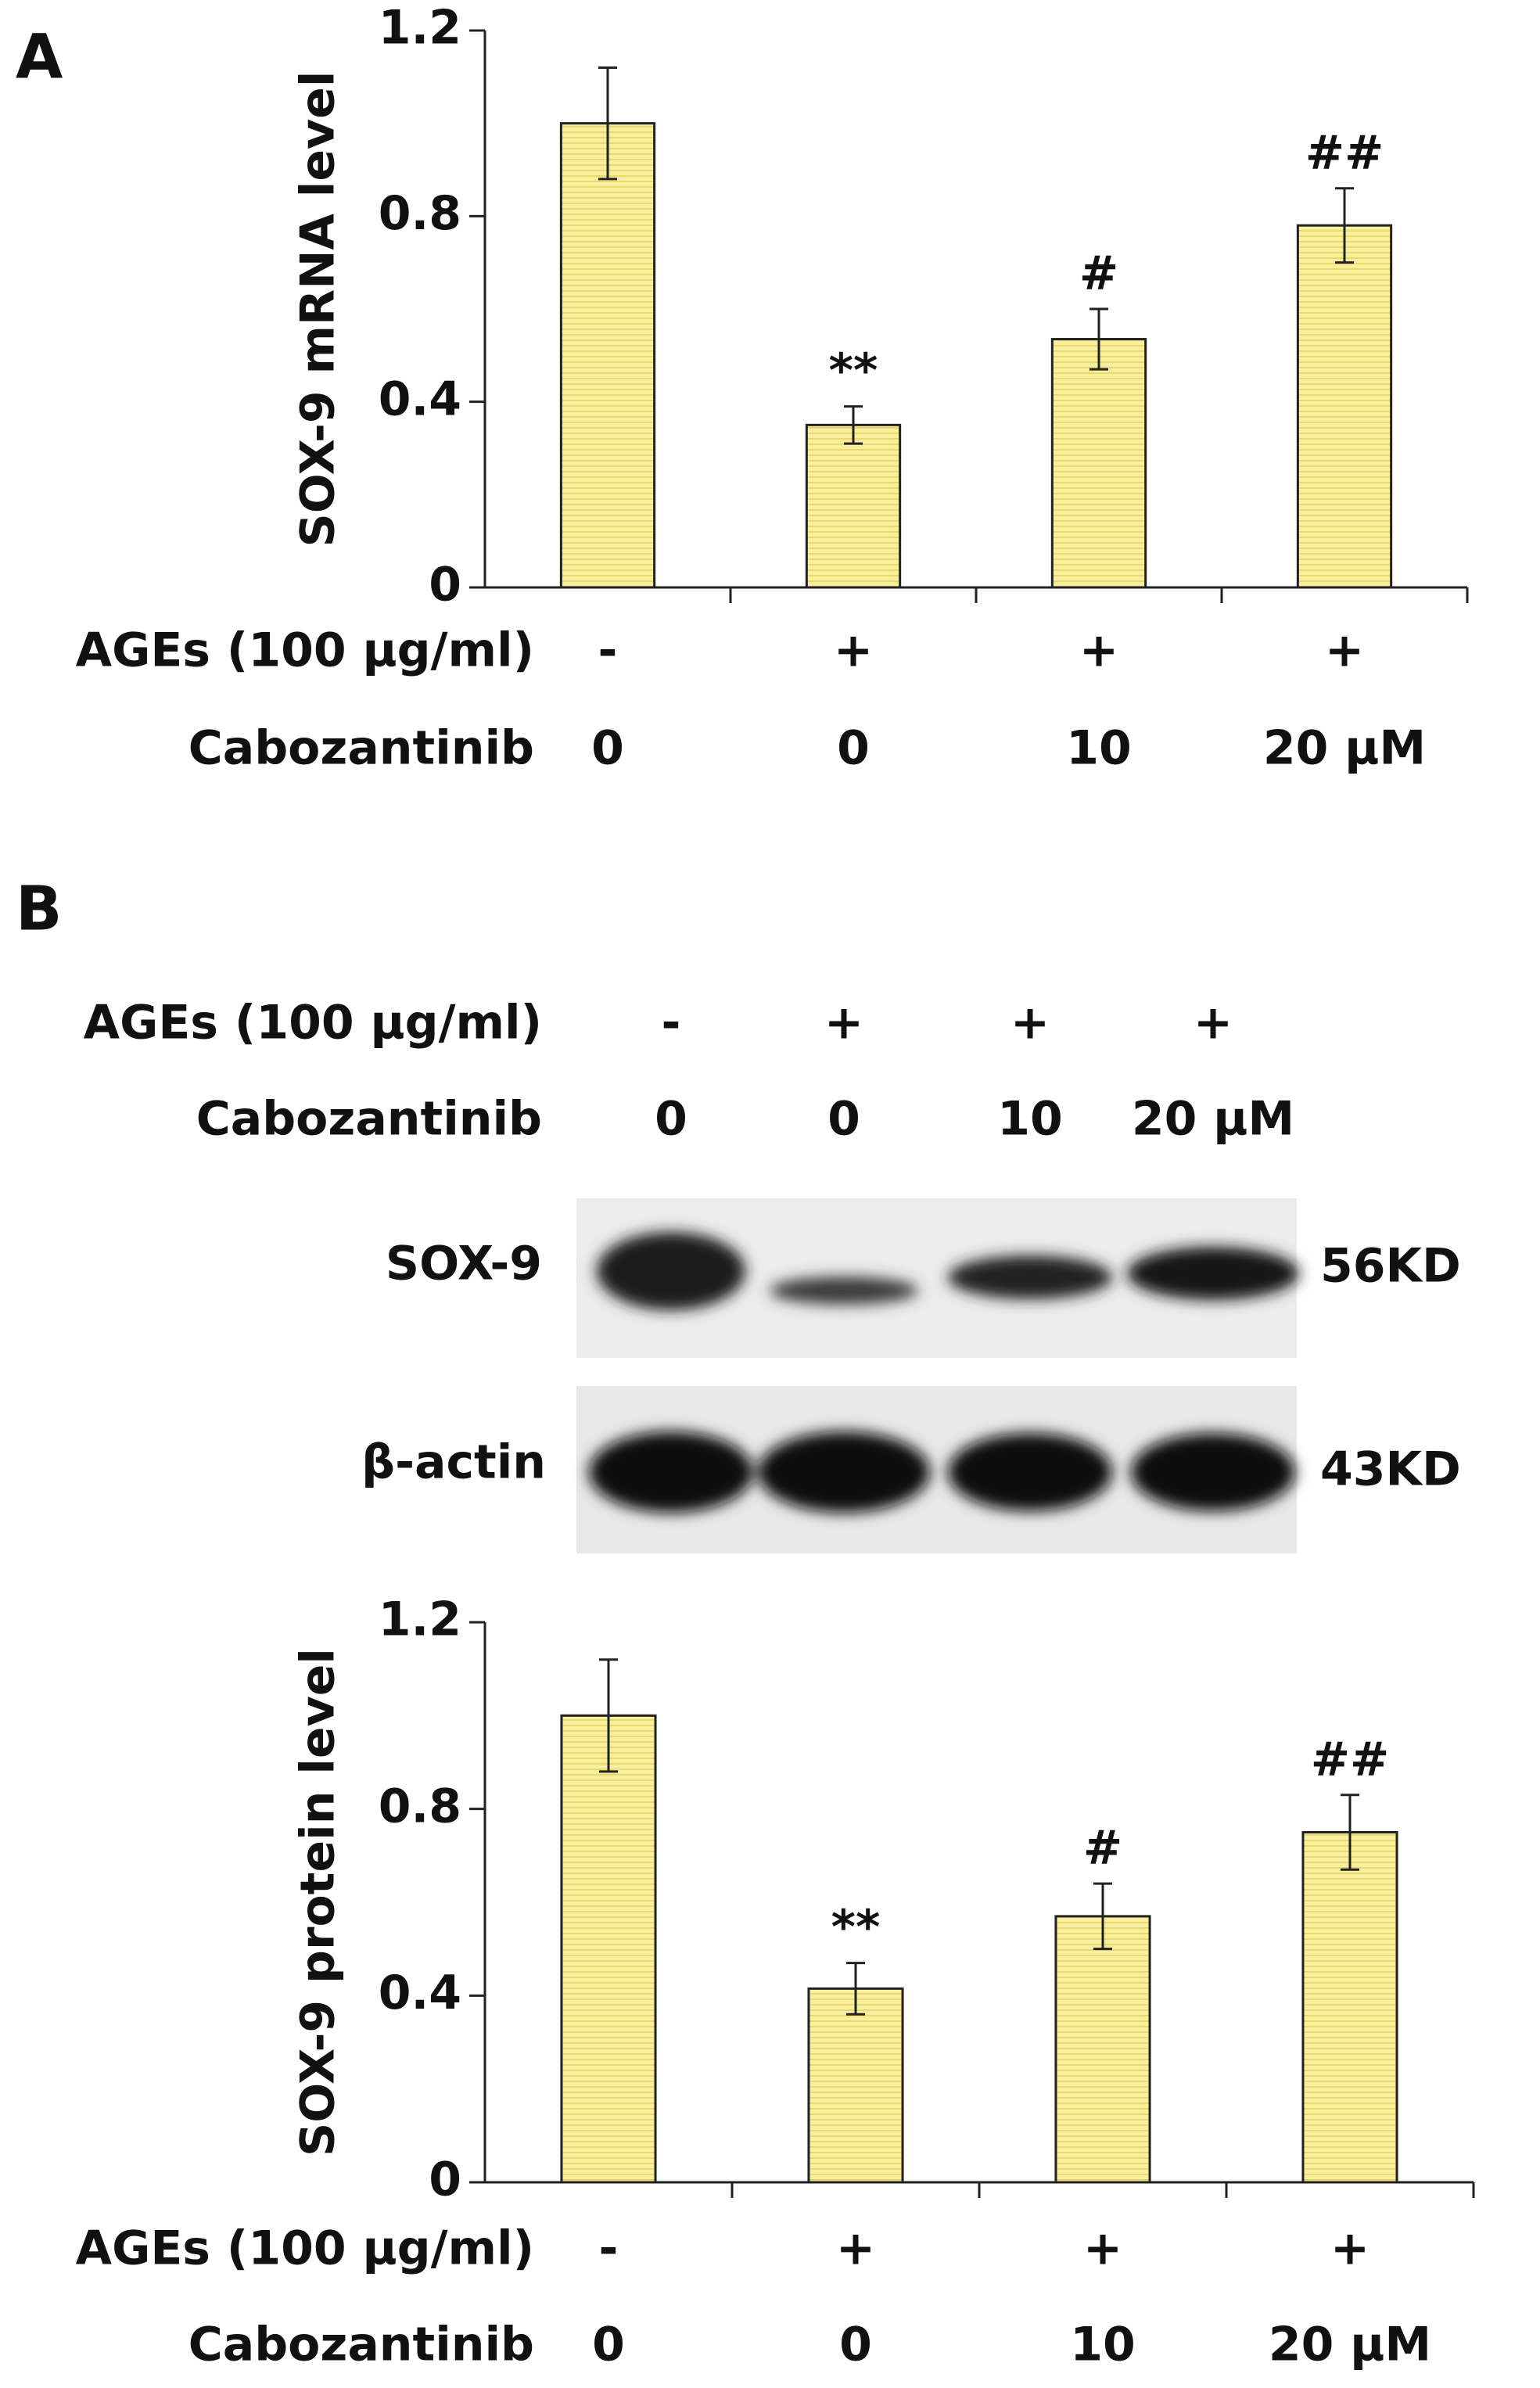 The height and width of the screenshot is (2388, 1540). I want to click on western-blot: SOX-9 56KD β-actin 43KD, so click(911, 1375).